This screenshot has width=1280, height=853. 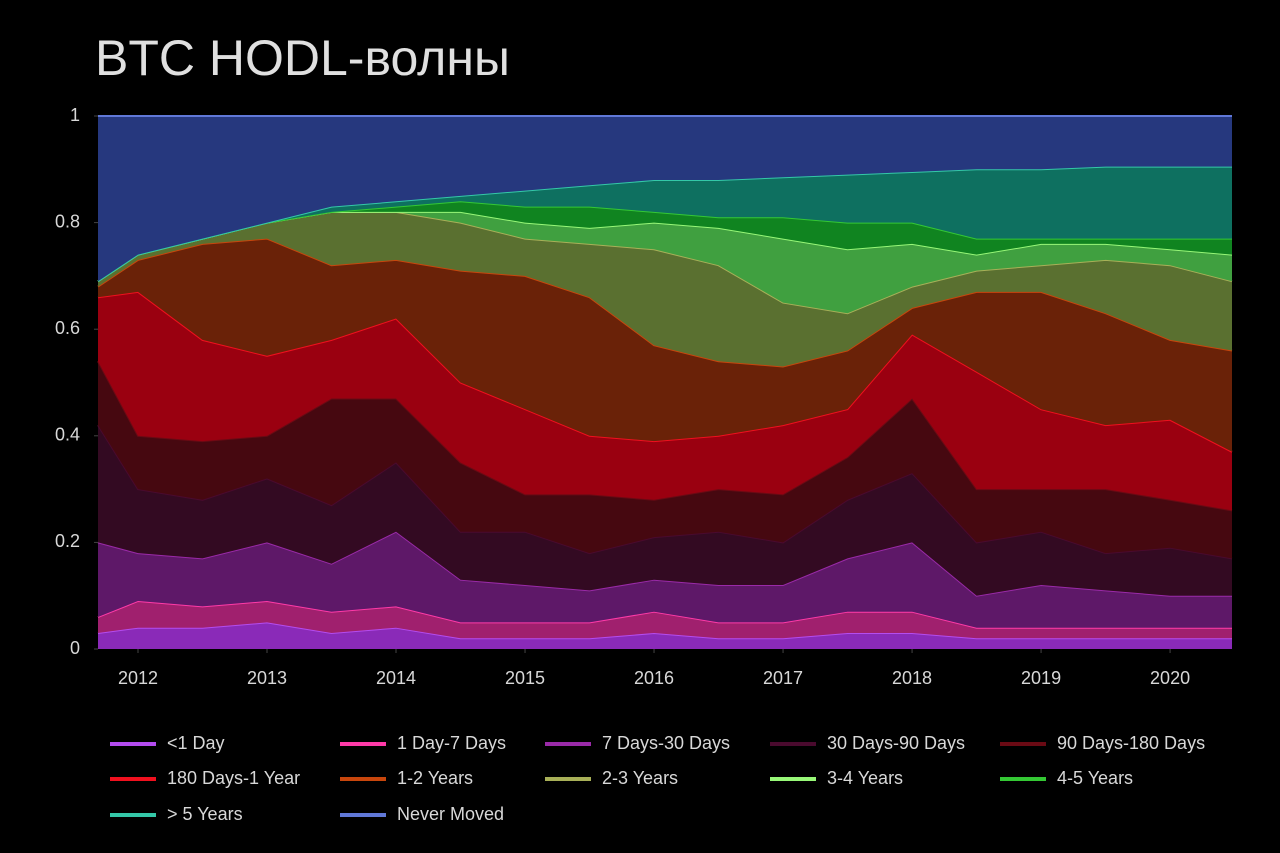 I want to click on y-tick-label: 0.6, so click(x=67, y=328).